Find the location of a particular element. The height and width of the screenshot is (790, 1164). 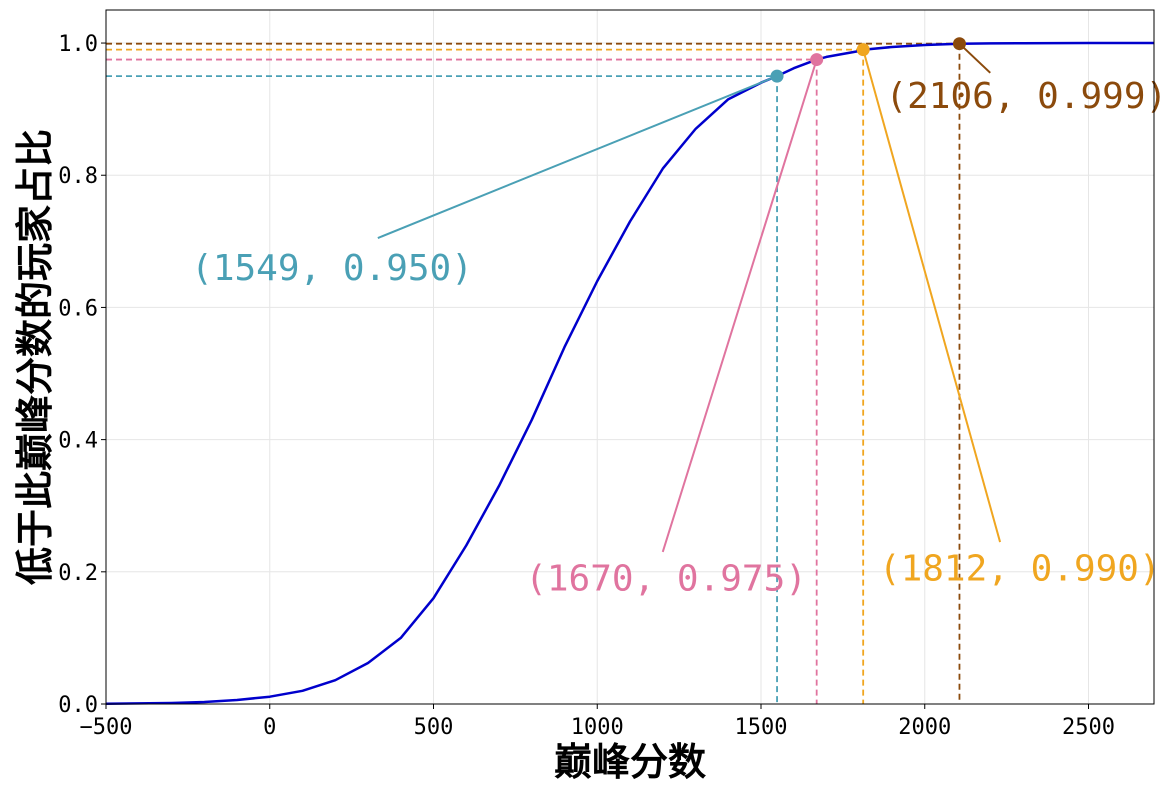

x-tick-label: 500 is located at coordinates (434, 727).